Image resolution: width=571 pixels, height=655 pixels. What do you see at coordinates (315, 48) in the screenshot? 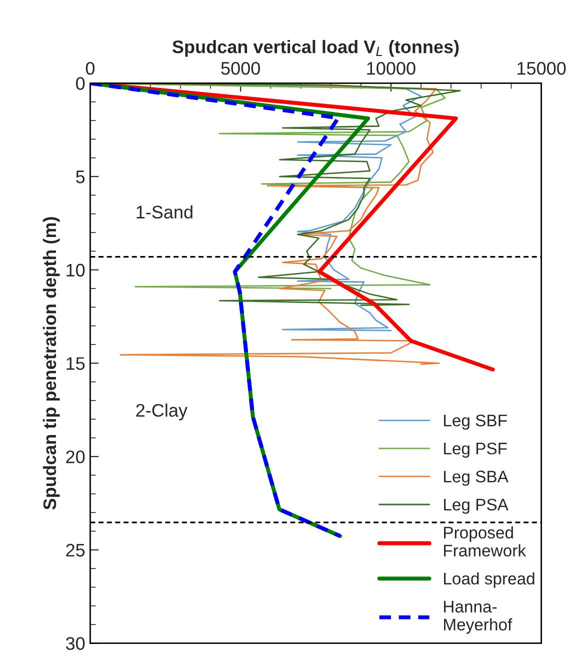
I see `x-axis-title: Spudcan vertical load V$_{L}$ (tonnes)` at bounding box center [315, 48].